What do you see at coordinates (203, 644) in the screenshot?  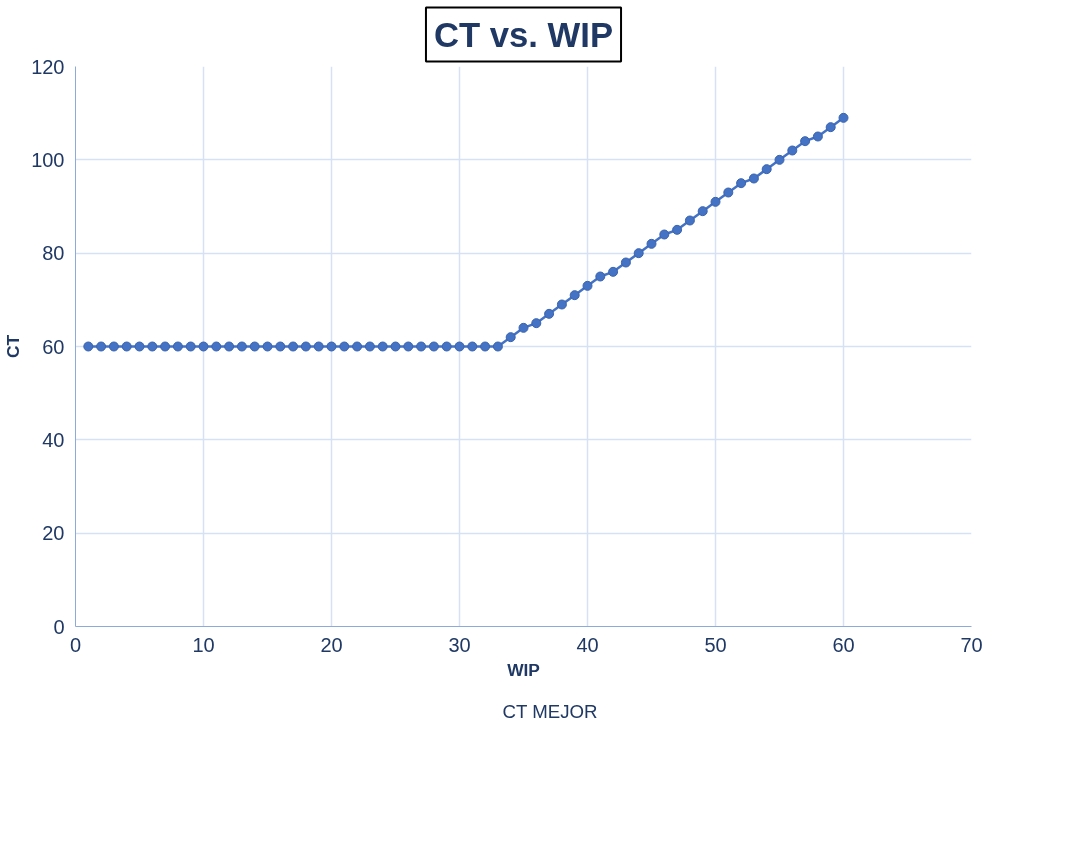 I see `x-tick-label: 10` at bounding box center [203, 644].